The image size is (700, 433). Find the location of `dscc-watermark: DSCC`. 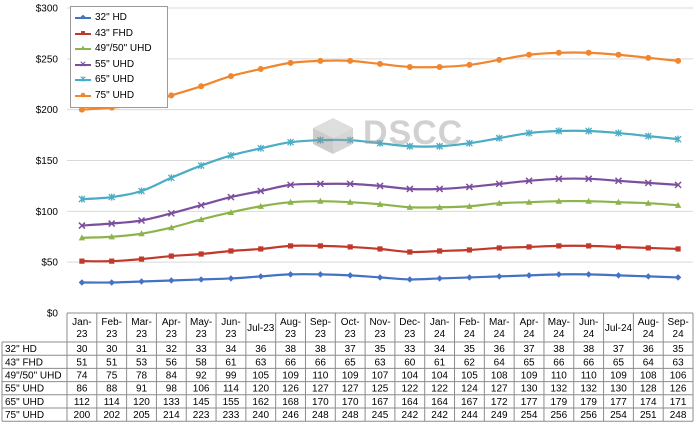

dscc-watermark: DSCC is located at coordinates (390, 135).